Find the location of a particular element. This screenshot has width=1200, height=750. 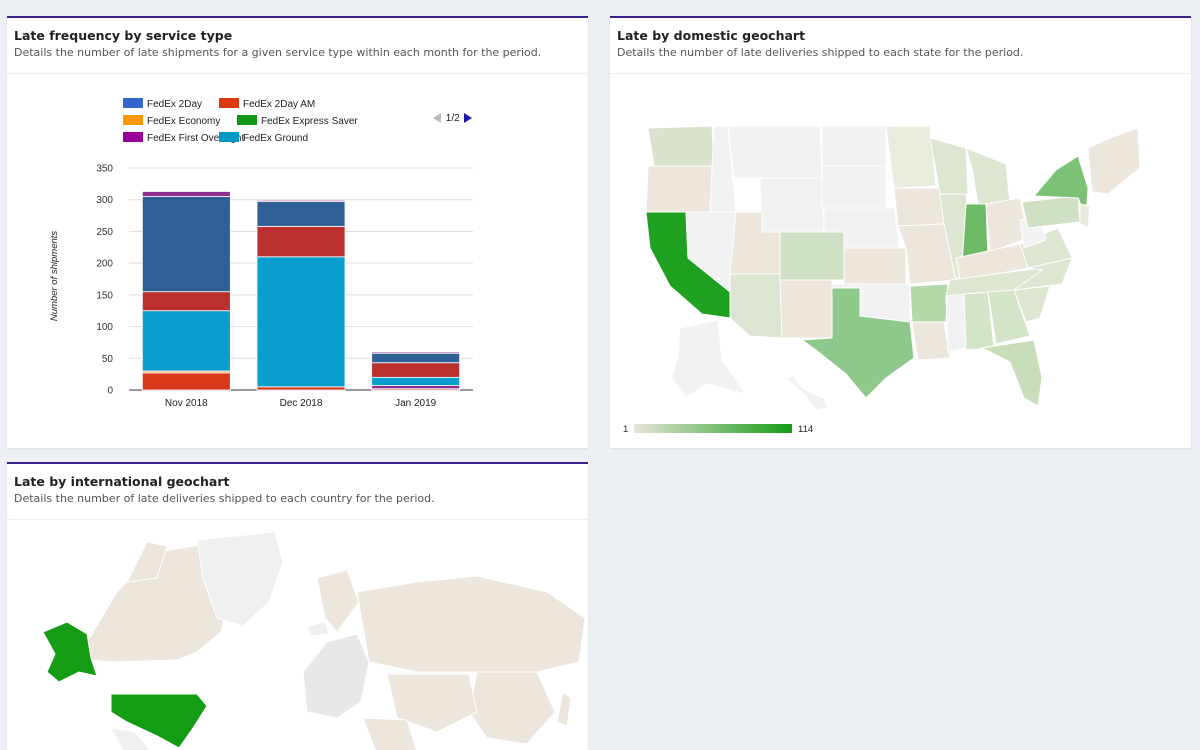

state-oregon is located at coordinates (680, 189).